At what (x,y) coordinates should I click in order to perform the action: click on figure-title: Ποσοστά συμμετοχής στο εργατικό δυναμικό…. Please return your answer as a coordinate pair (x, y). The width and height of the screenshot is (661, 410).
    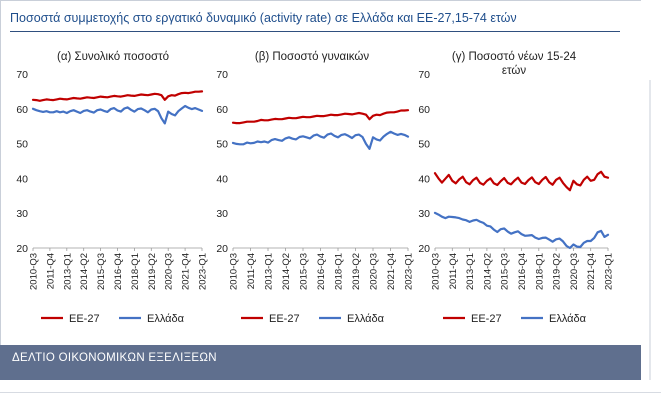
    Looking at the image, I should click on (263, 18).